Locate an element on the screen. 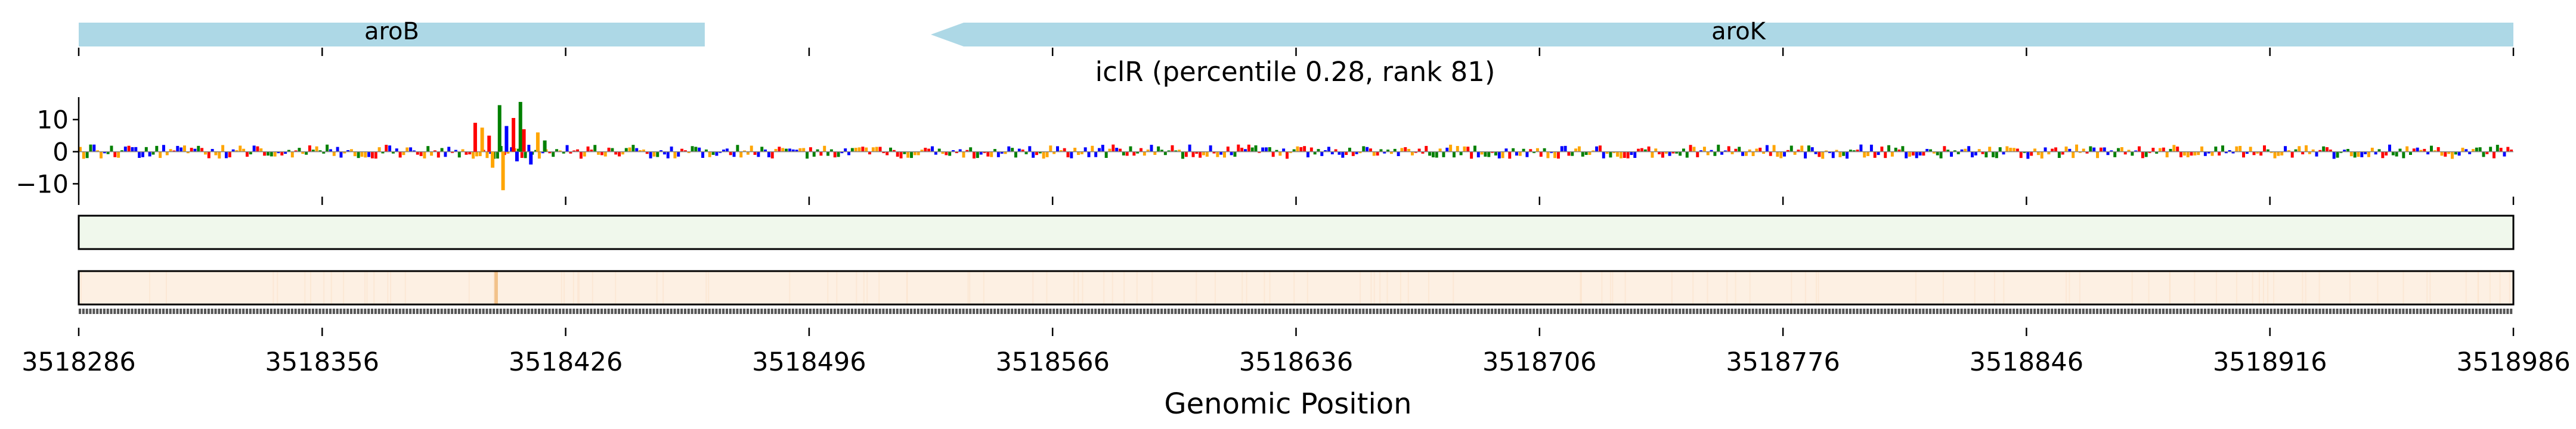 The height and width of the screenshot is (429, 2576). logo-peak is located at coordinates (475, 137).